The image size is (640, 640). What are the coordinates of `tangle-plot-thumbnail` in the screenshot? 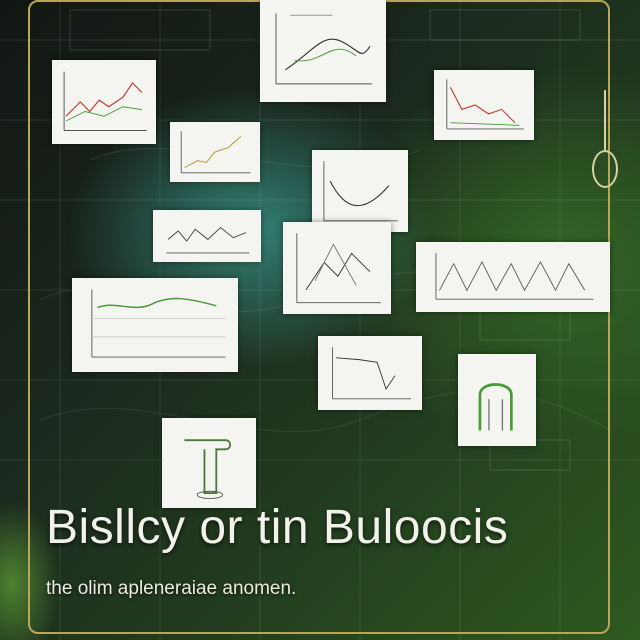 It's located at (323, 49).